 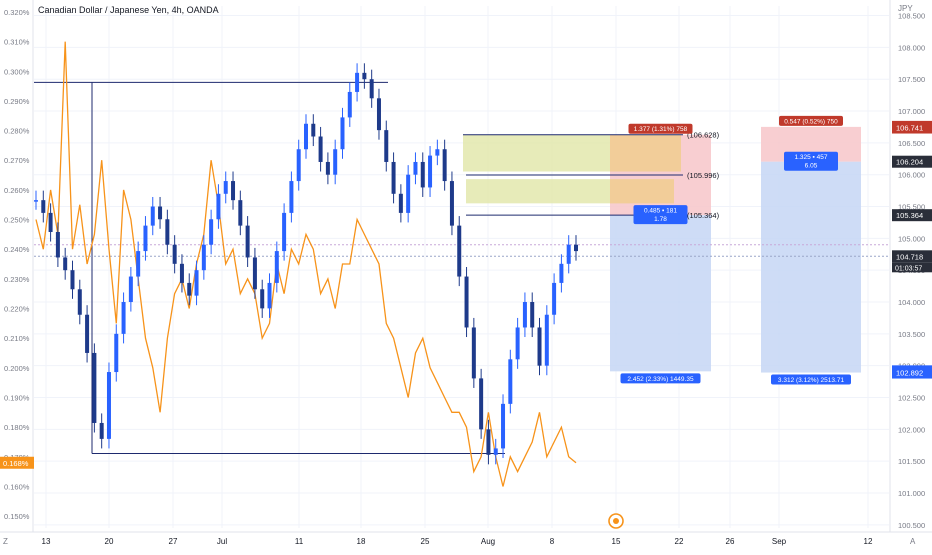 What do you see at coordinates (109, 541) in the screenshot?
I see `x-tick-label: 20` at bounding box center [109, 541].